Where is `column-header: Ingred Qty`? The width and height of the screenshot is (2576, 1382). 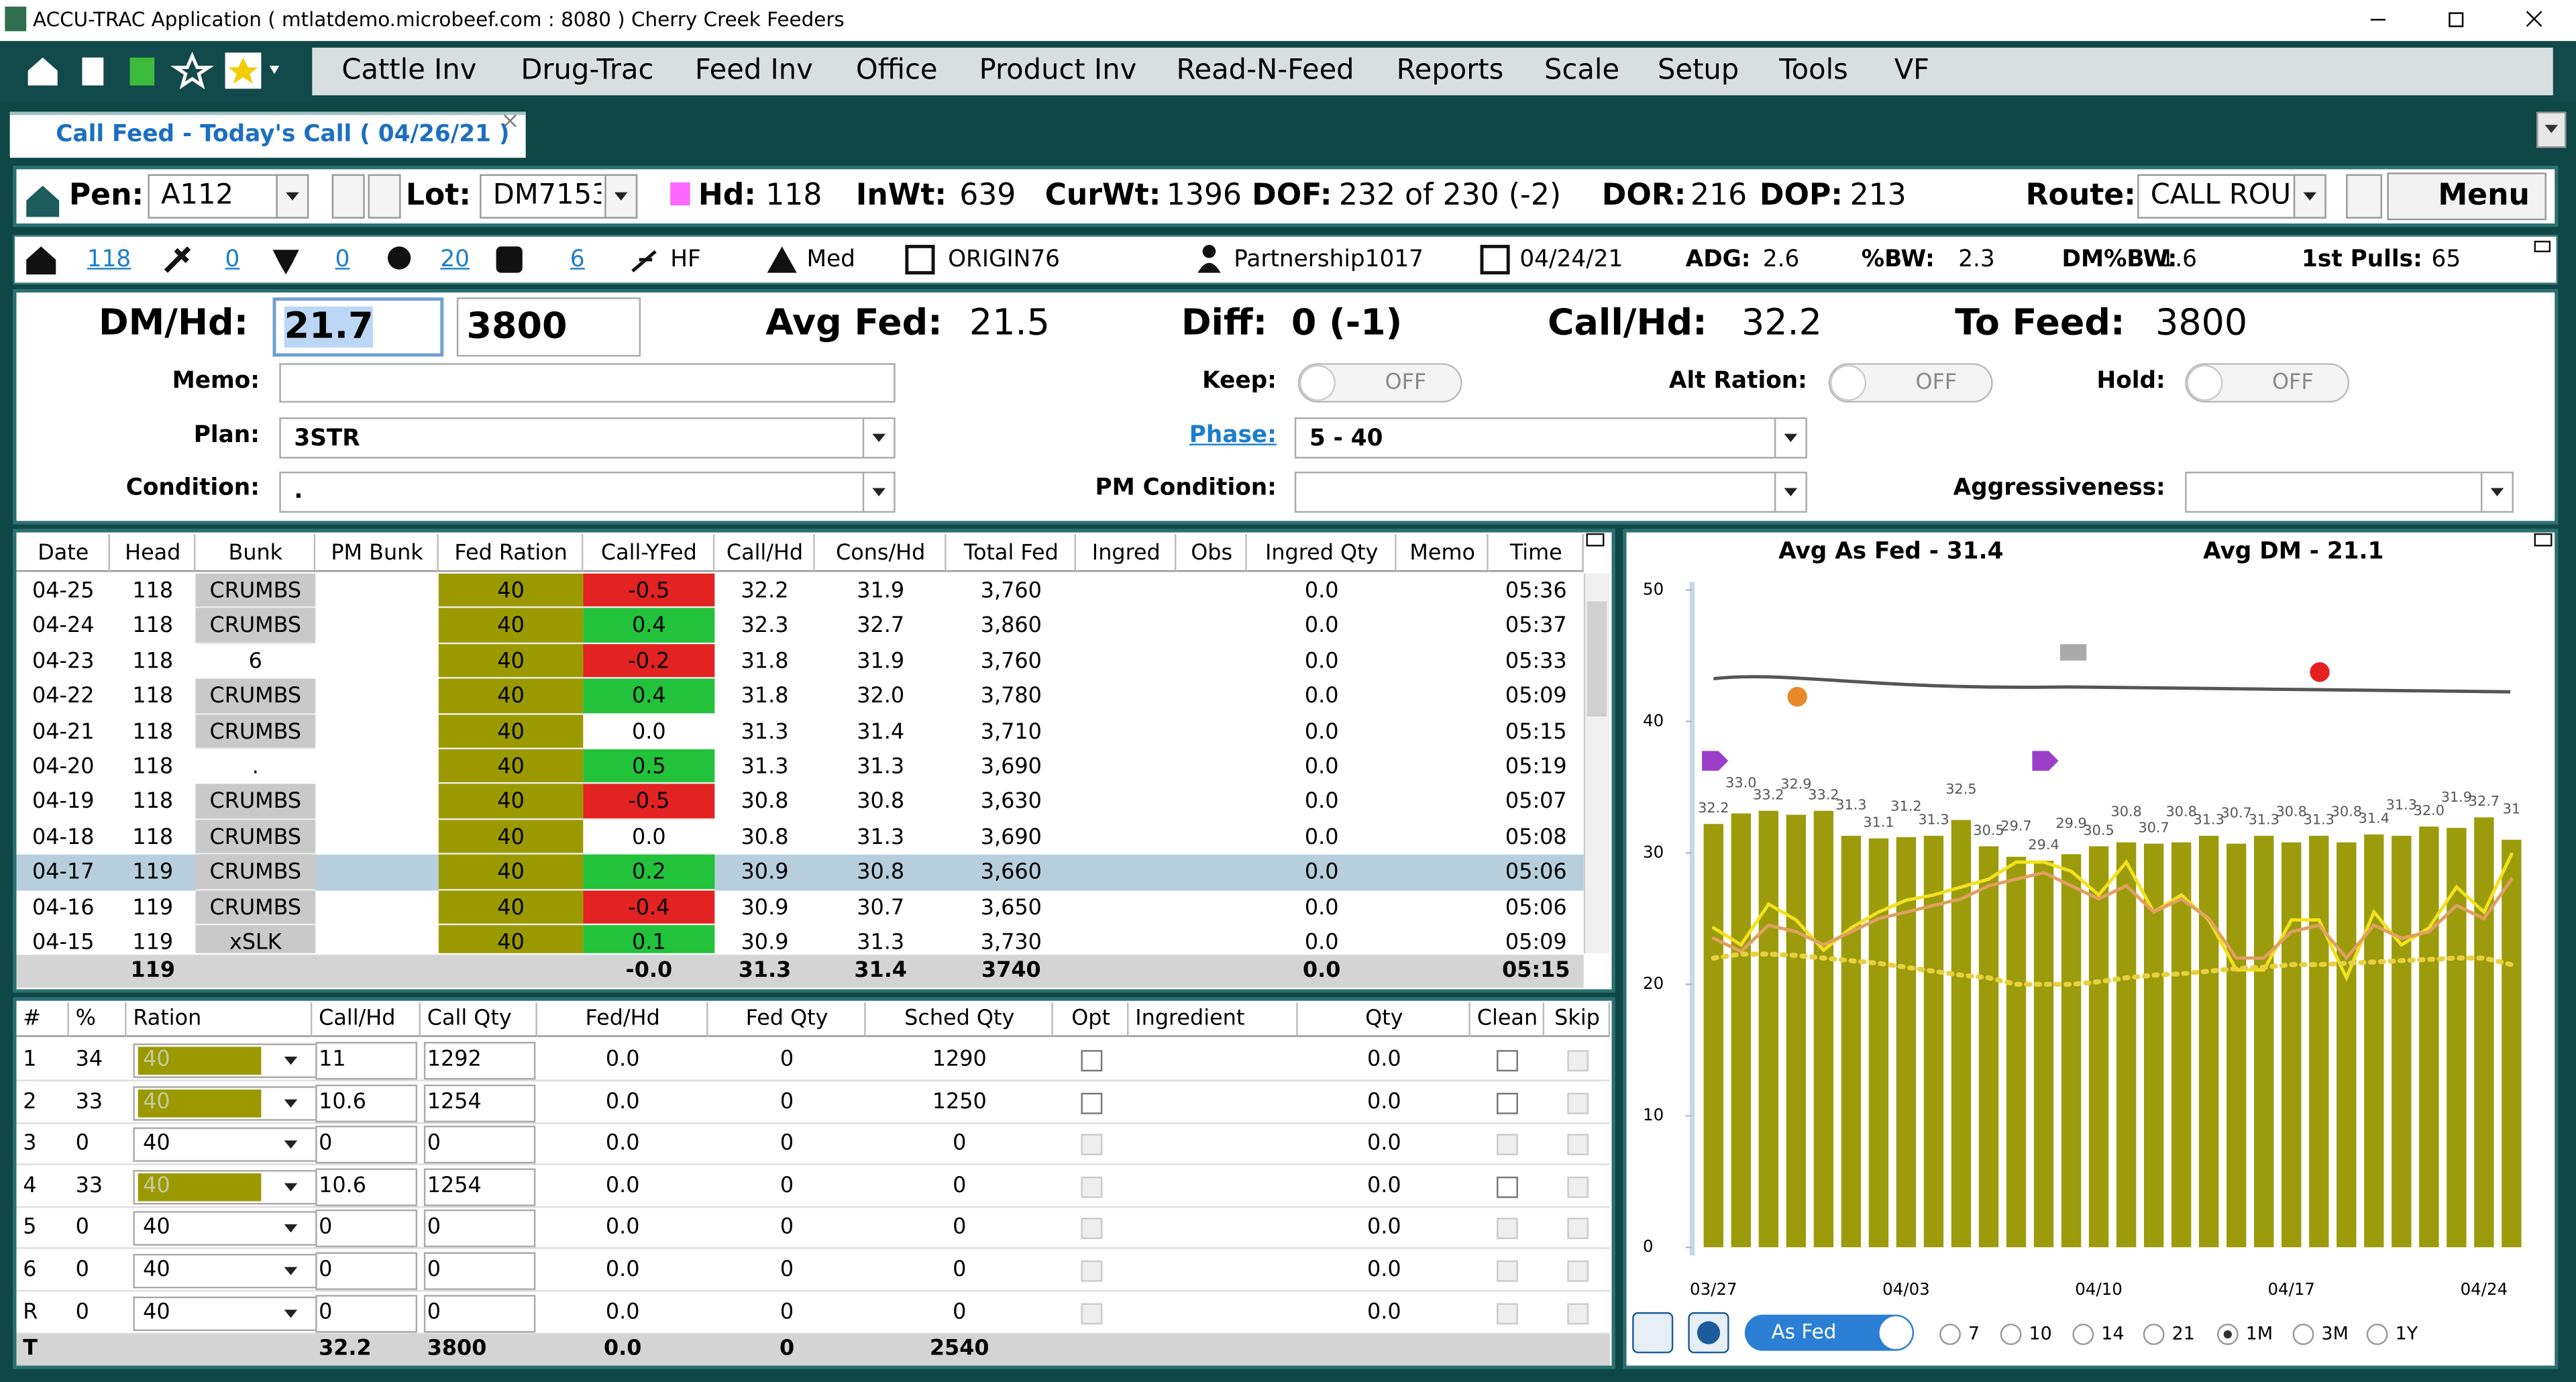
column-header: Ingred Qty is located at coordinates (1322, 553).